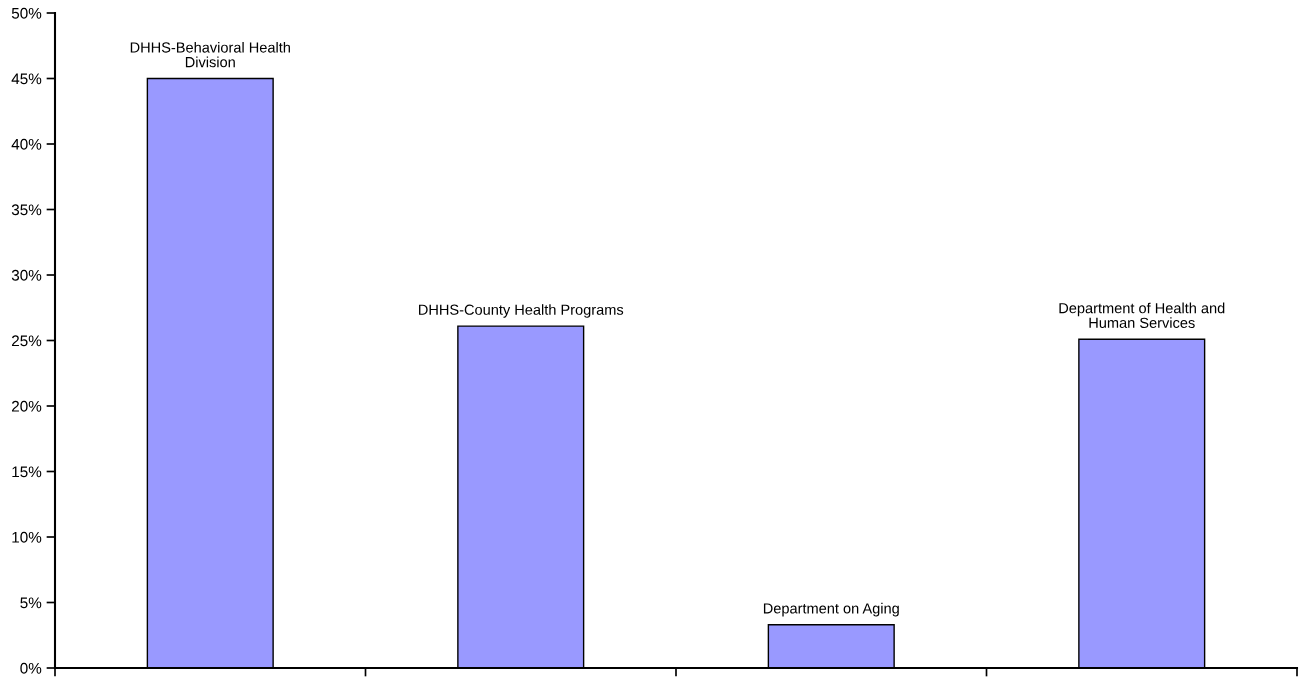 The width and height of the screenshot is (1301, 678). I want to click on y-tick-label: 35%, so click(26, 210).